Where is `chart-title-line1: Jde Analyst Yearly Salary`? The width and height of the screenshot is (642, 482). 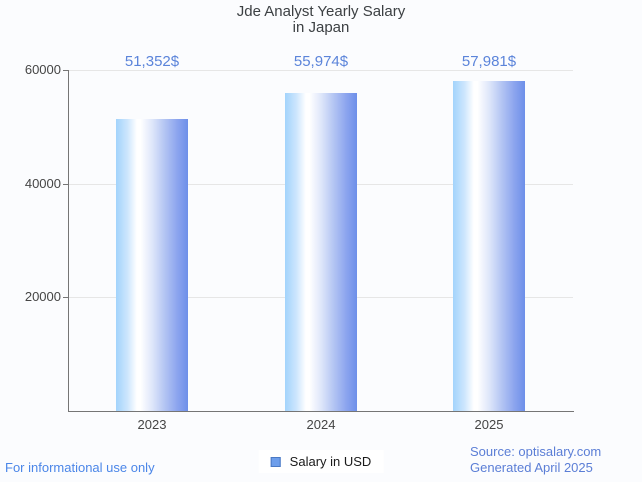 chart-title-line1: Jde Analyst Yearly Salary is located at coordinates (321, 11).